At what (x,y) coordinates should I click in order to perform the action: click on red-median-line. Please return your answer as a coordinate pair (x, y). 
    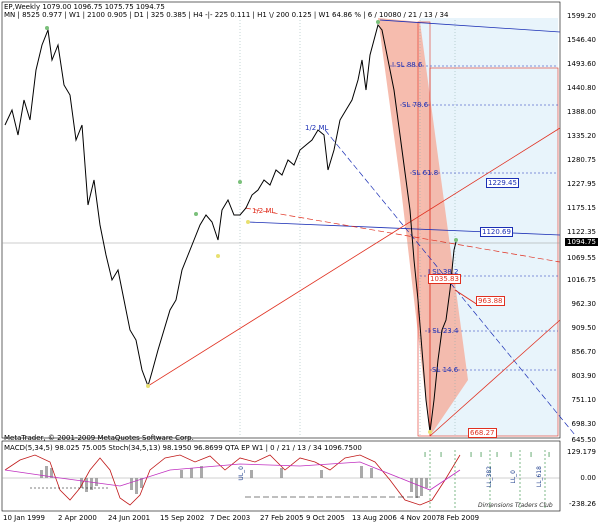
    Looking at the image, I should click on (402, 235).